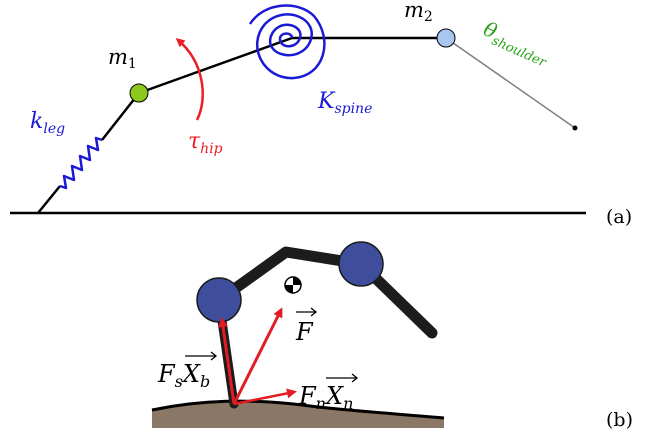 The image size is (649, 440). I want to click on robot-back, so click(290, 276).